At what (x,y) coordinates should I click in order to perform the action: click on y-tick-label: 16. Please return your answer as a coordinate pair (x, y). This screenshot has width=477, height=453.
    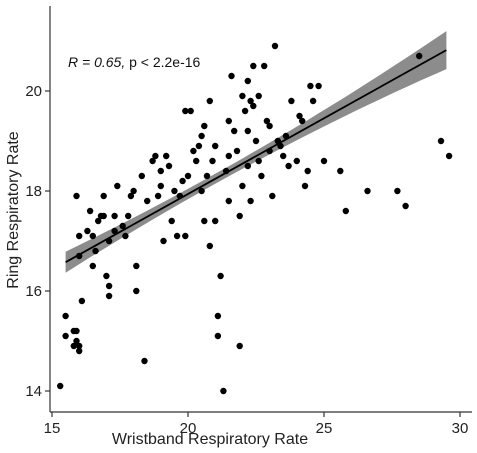
    Looking at the image, I should click on (33, 291).